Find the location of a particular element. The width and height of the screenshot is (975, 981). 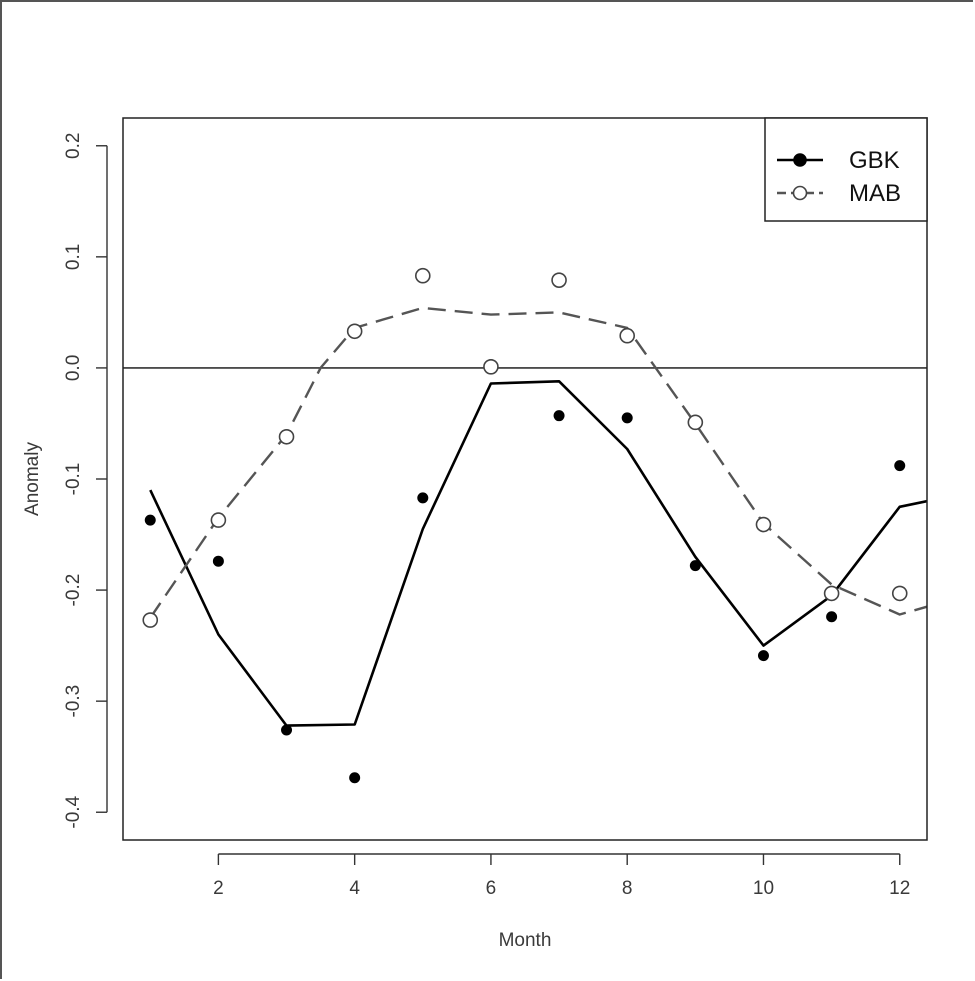

x-tick-label: 10 is located at coordinates (763, 888).